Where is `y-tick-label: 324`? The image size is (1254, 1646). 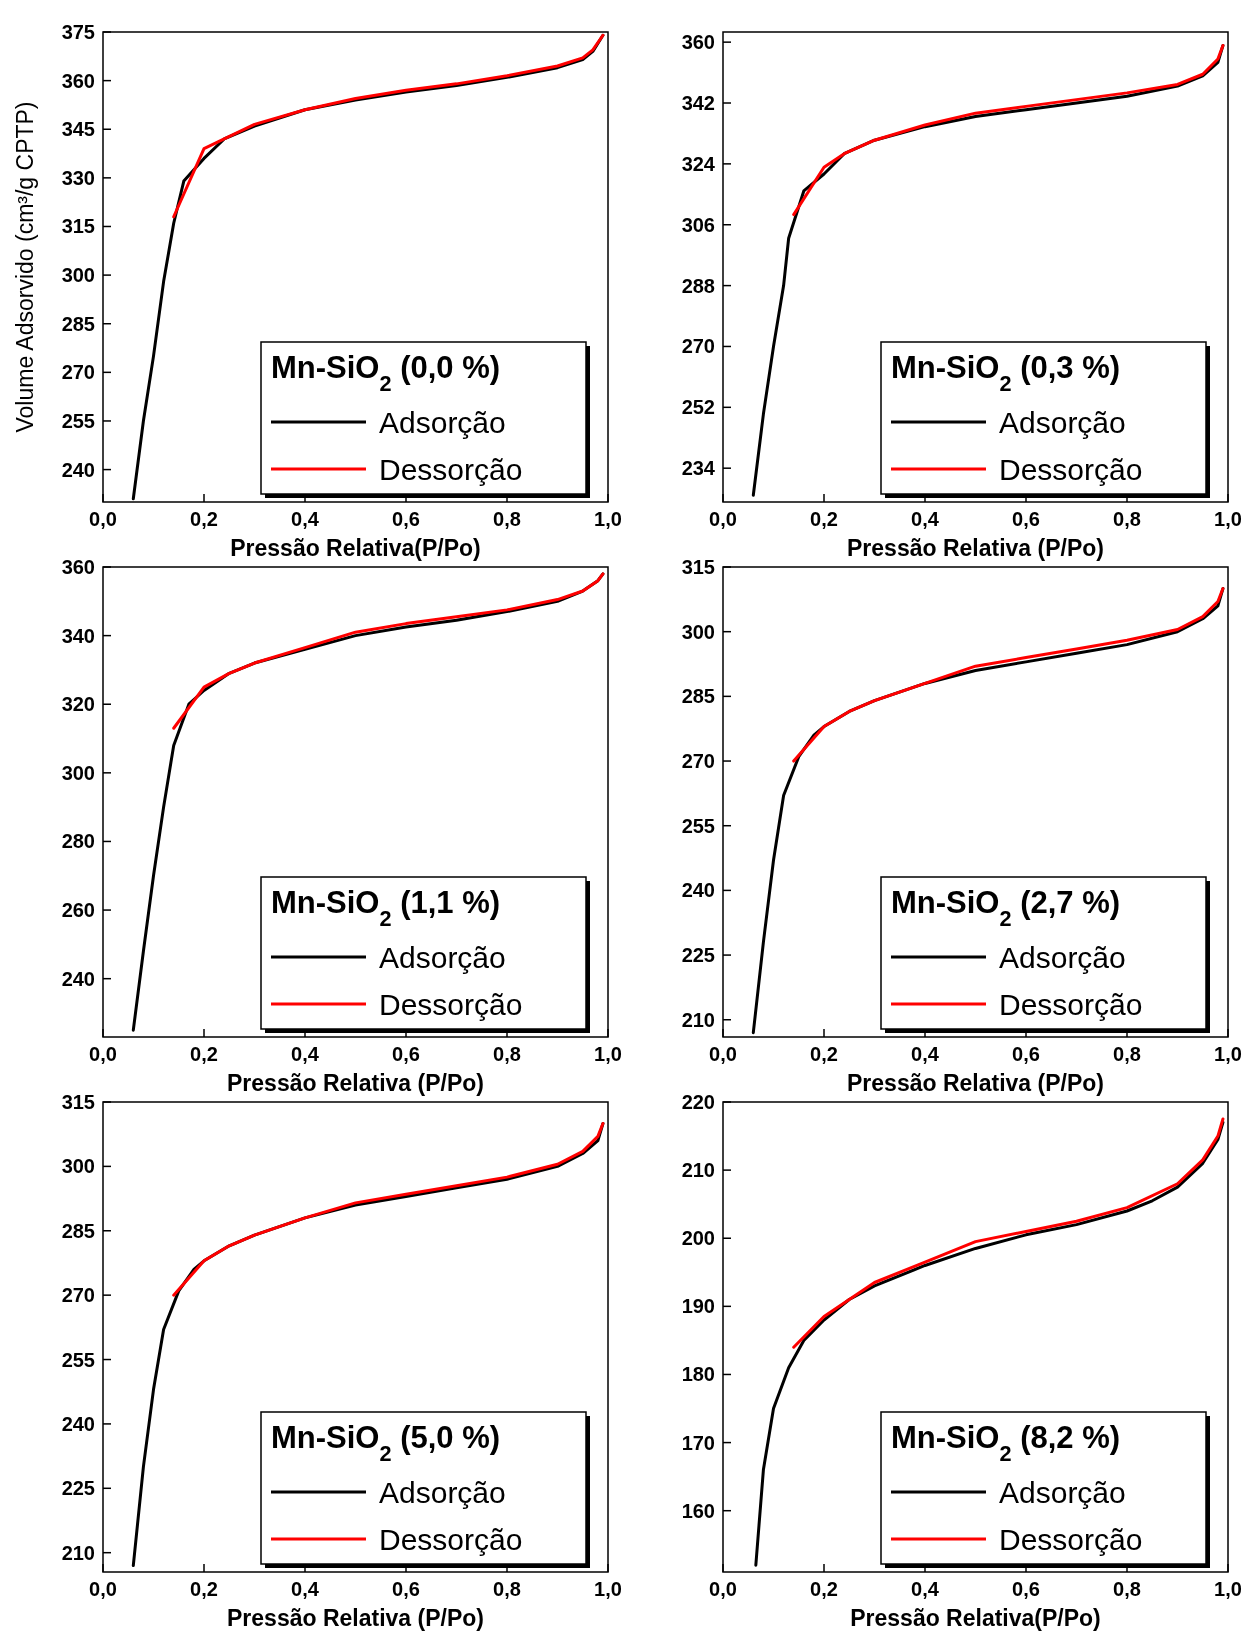
y-tick-label: 324 is located at coordinates (698, 163).